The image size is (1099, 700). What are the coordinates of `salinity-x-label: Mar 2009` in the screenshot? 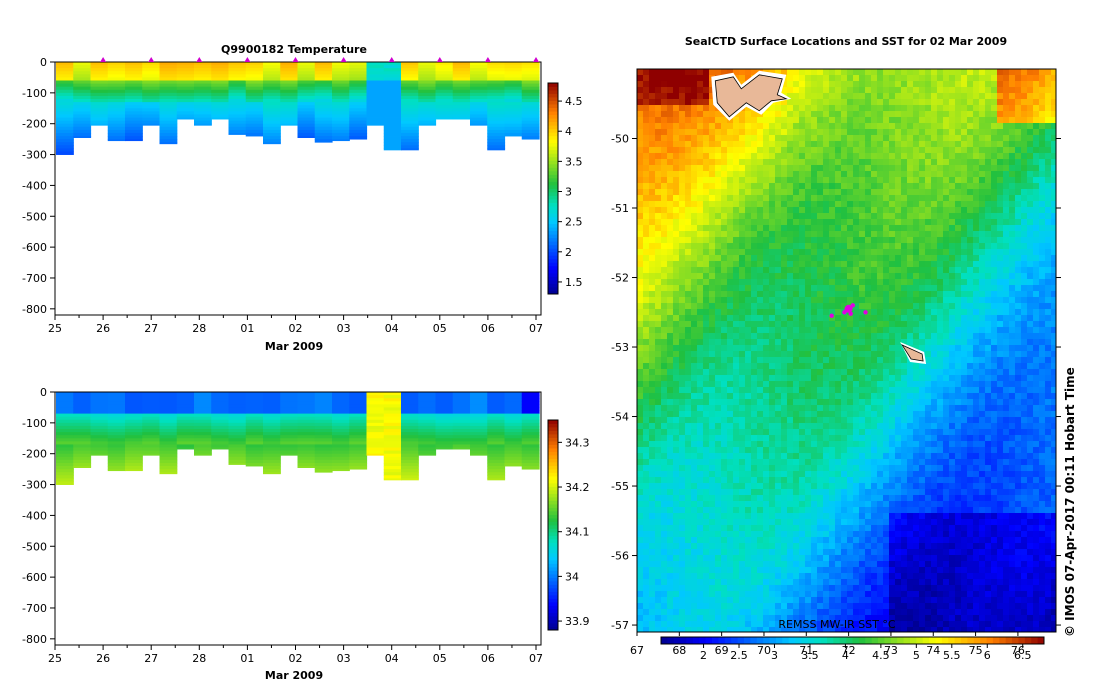 It's located at (294, 675).